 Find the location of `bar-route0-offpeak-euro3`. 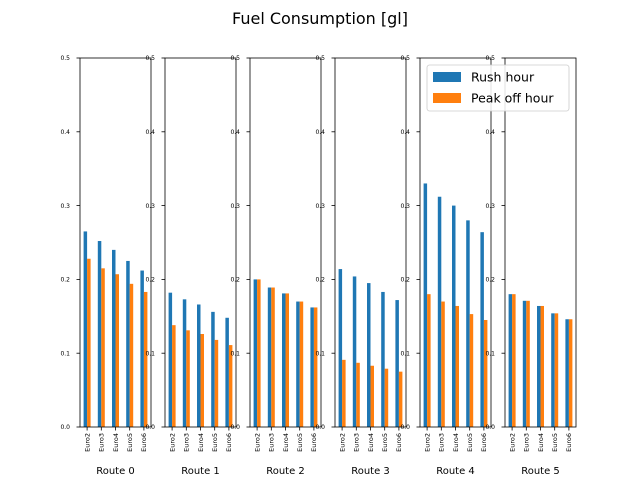

bar-route0-offpeak-euro3 is located at coordinates (103, 347).